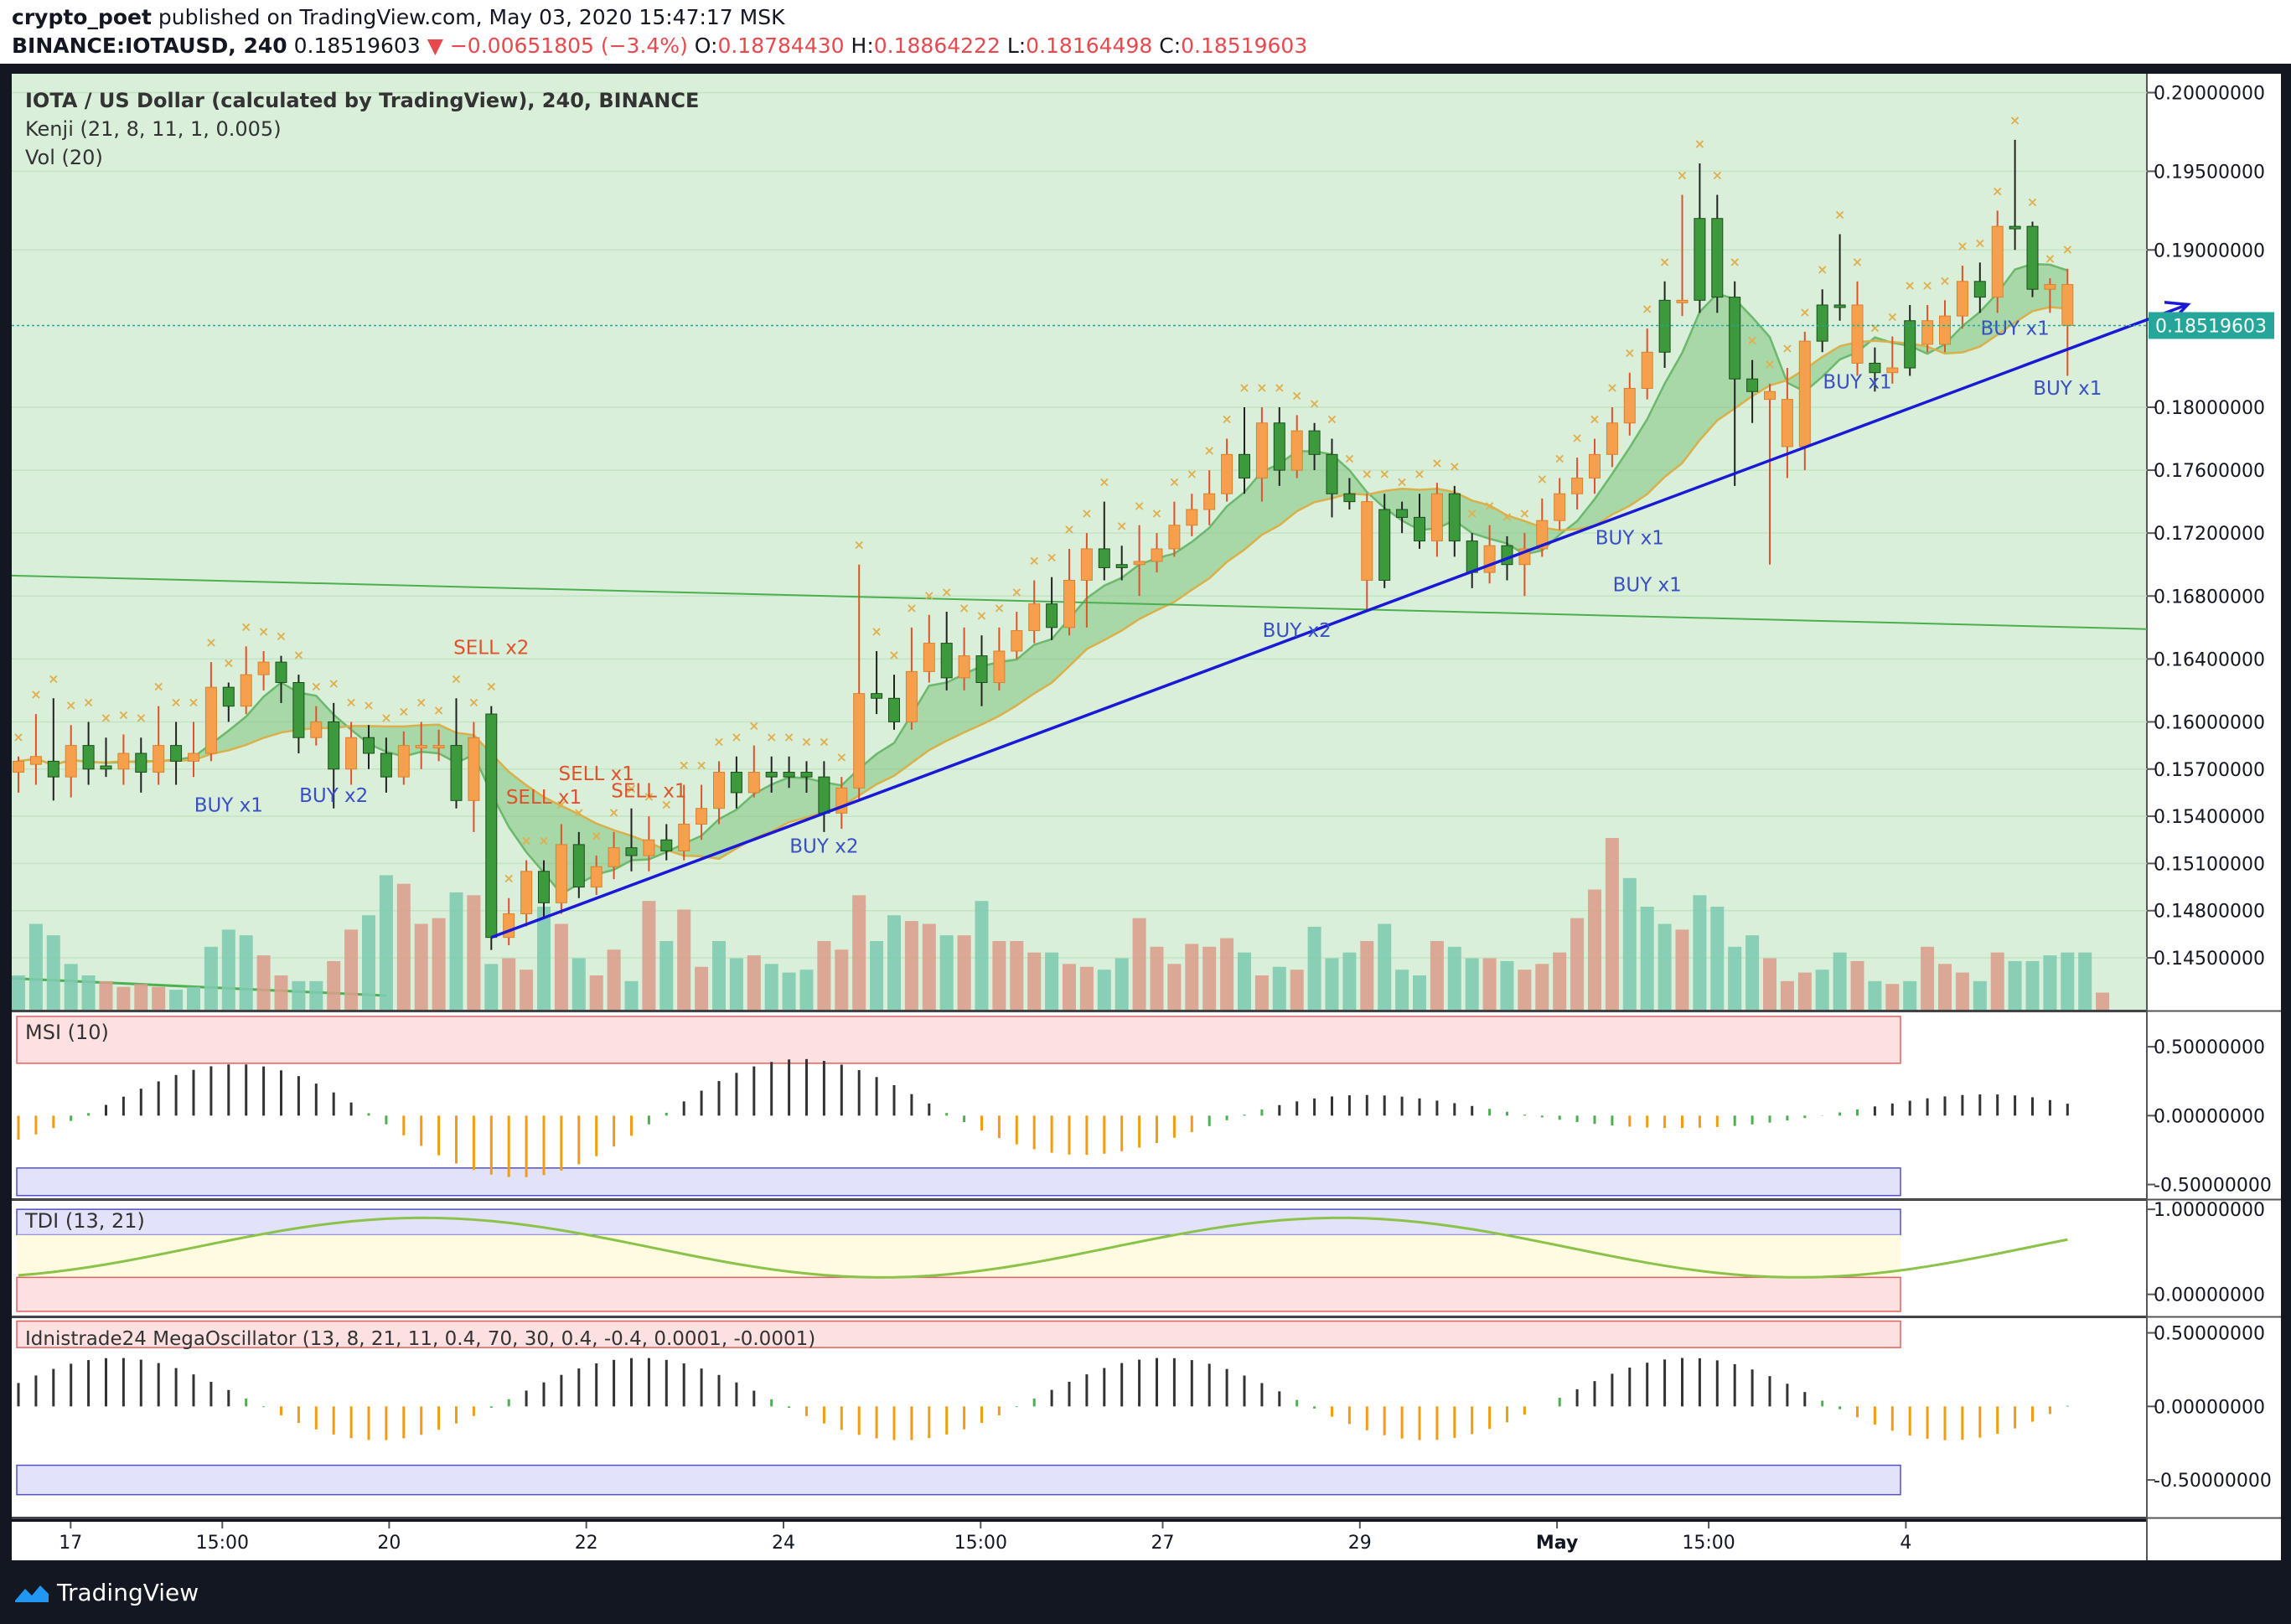 Image resolution: width=2291 pixels, height=1624 pixels. What do you see at coordinates (2209, 1334) in the screenshot?
I see `mega-tick-label: 0.50000000` at bounding box center [2209, 1334].